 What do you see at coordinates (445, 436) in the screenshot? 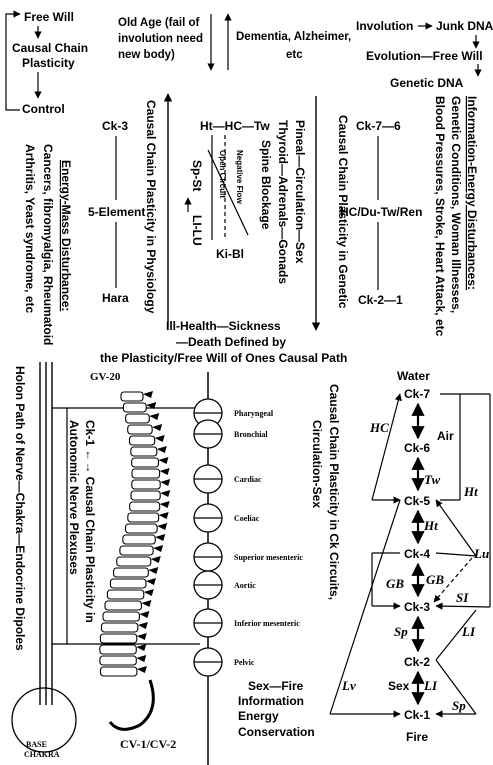
I see `air-label: Air` at bounding box center [445, 436].